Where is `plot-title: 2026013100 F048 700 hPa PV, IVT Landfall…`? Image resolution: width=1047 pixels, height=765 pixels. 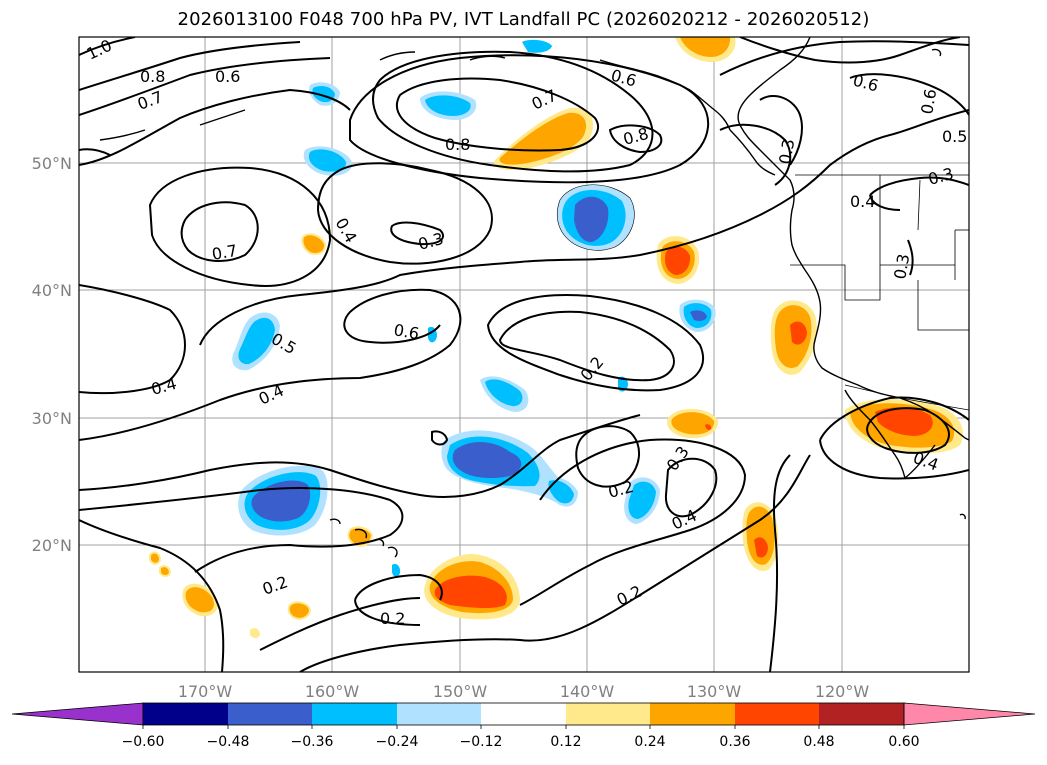 plot-title: 2026013100 F048 700 hPa PV, IVT Landfall… is located at coordinates (523, 19).